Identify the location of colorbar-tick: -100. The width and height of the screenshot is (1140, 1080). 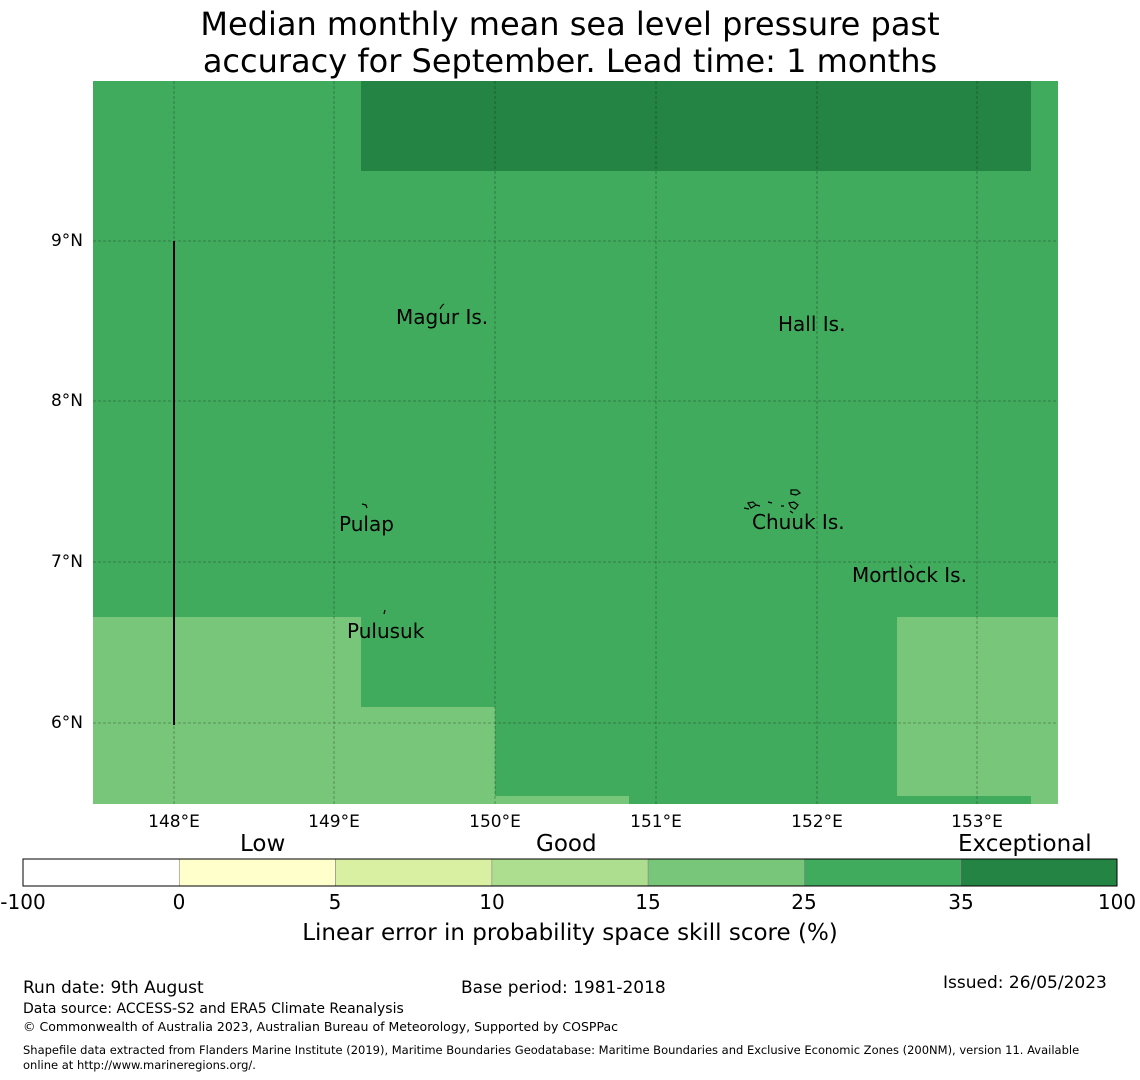
(23, 902).